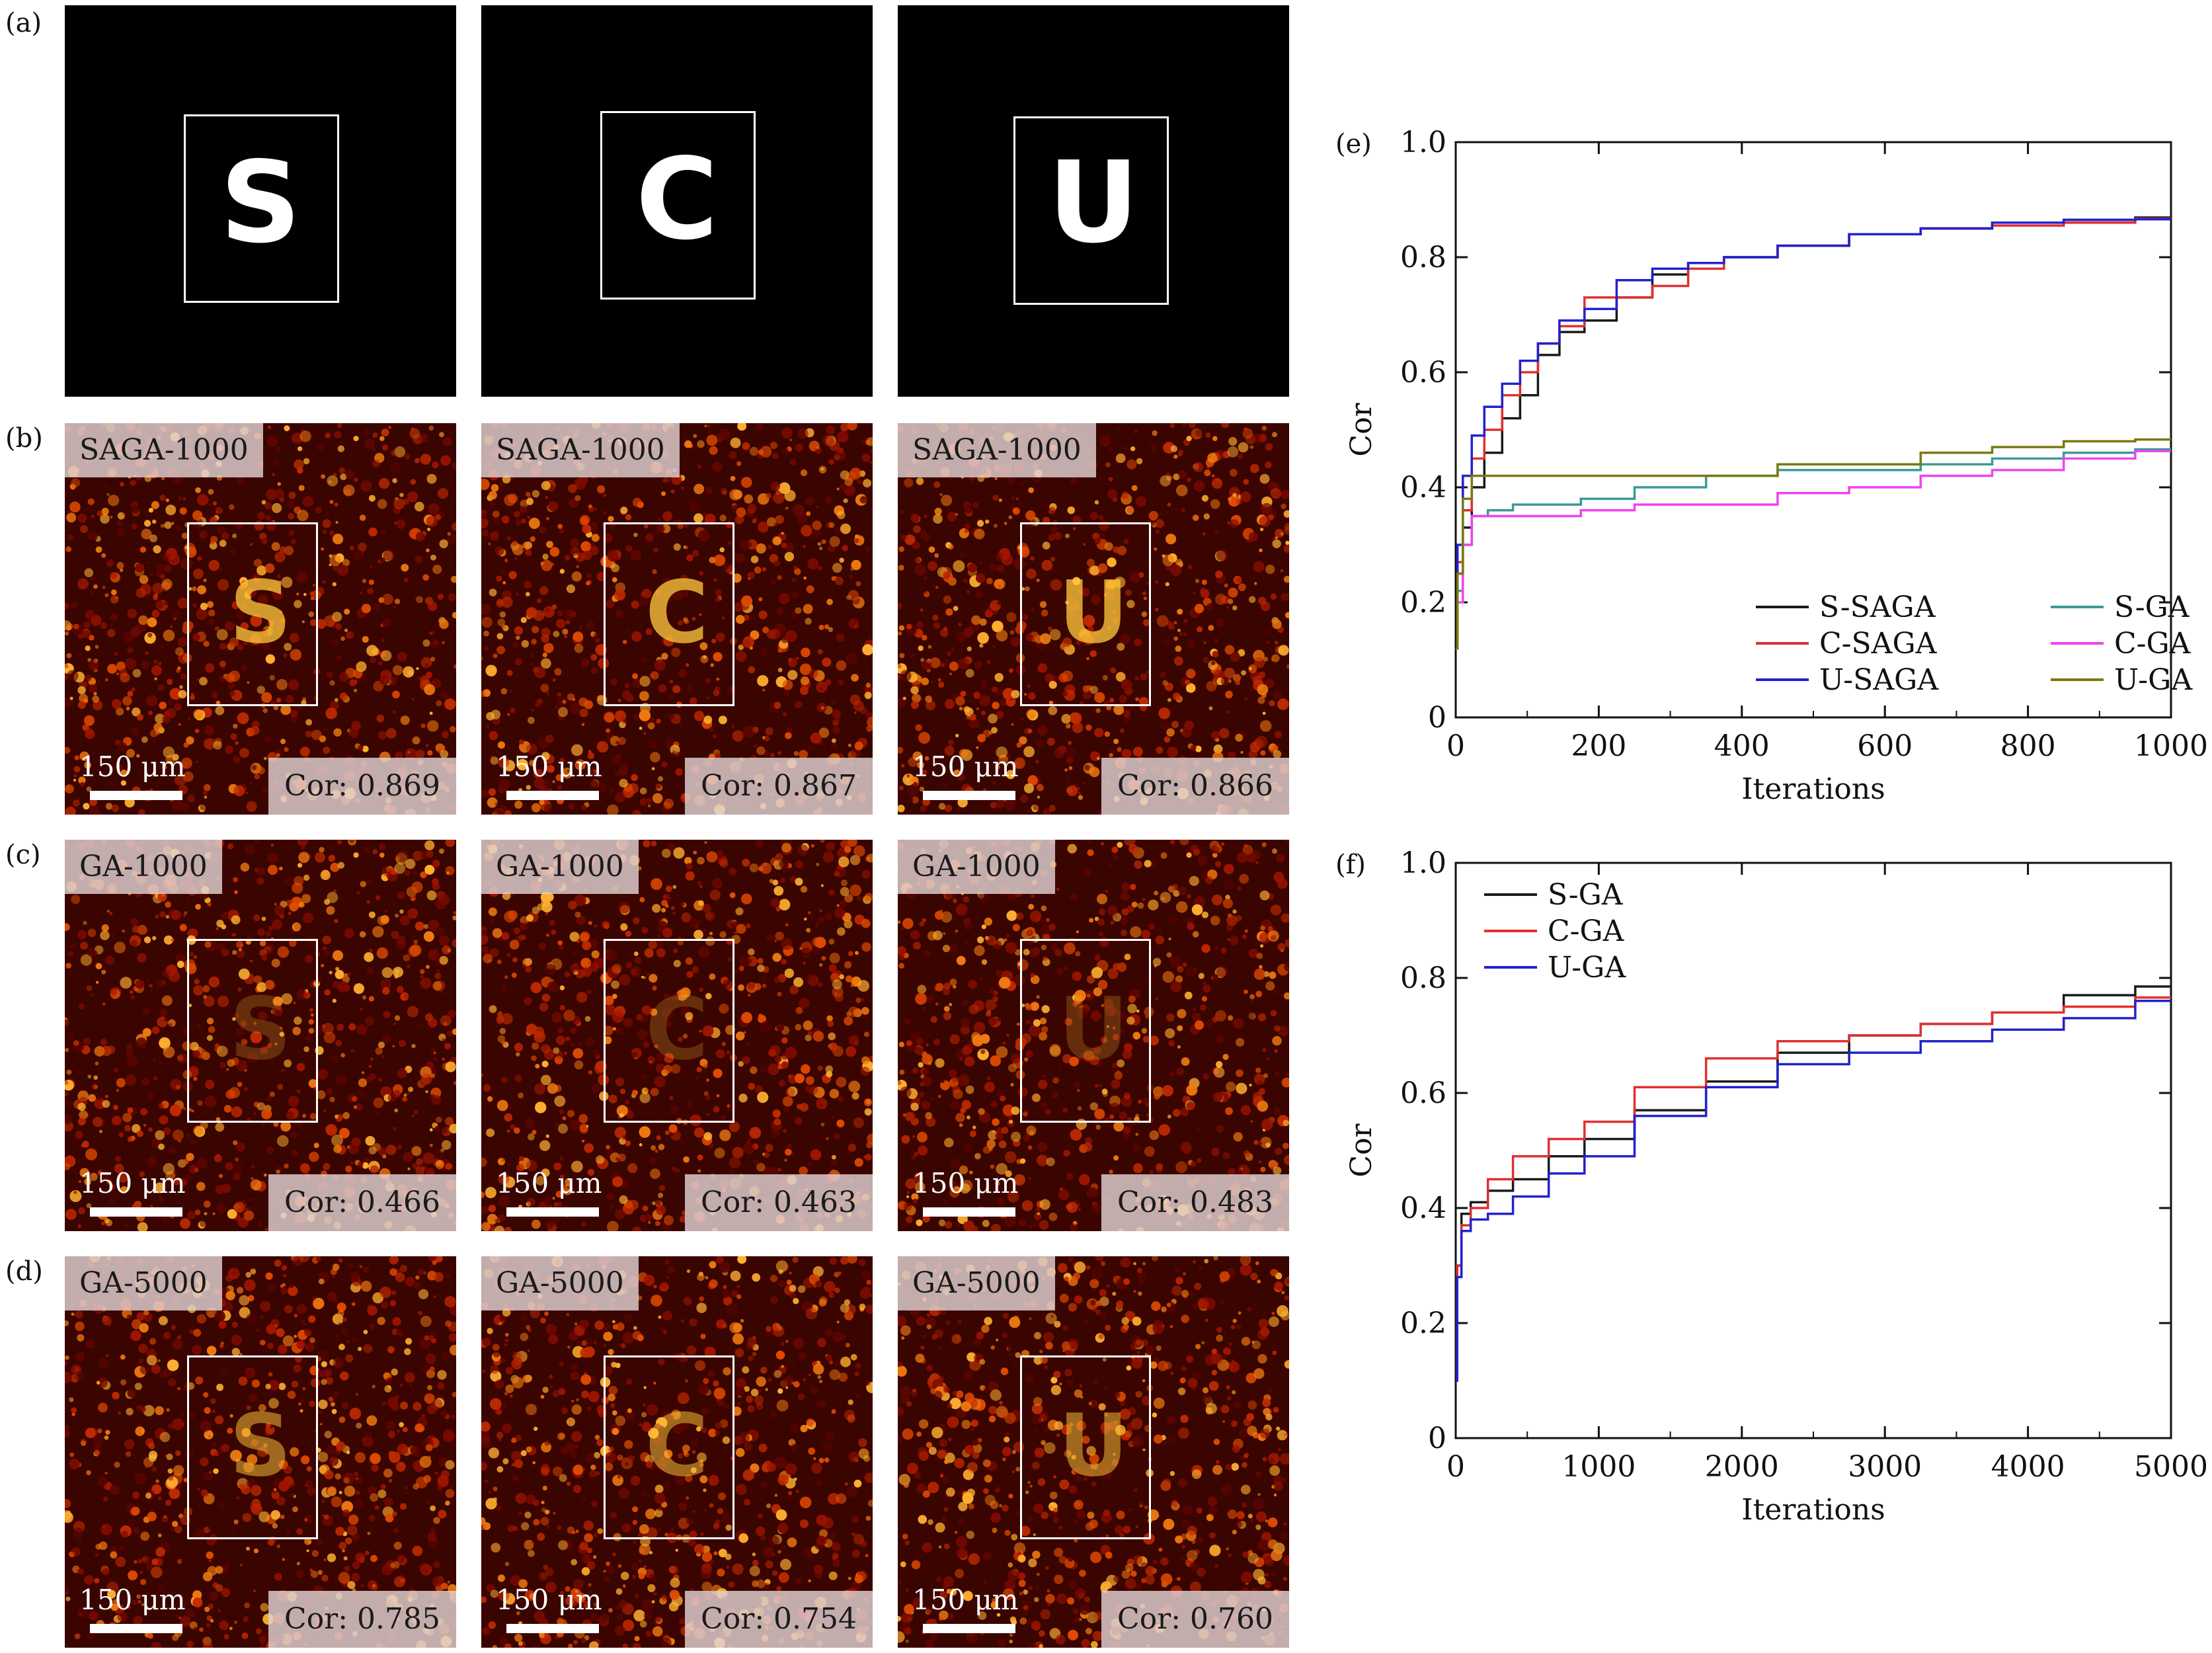  Describe the element at coordinates (1195, 786) in the screenshot. I see `correlation-value: Cor: 0.866` at that location.